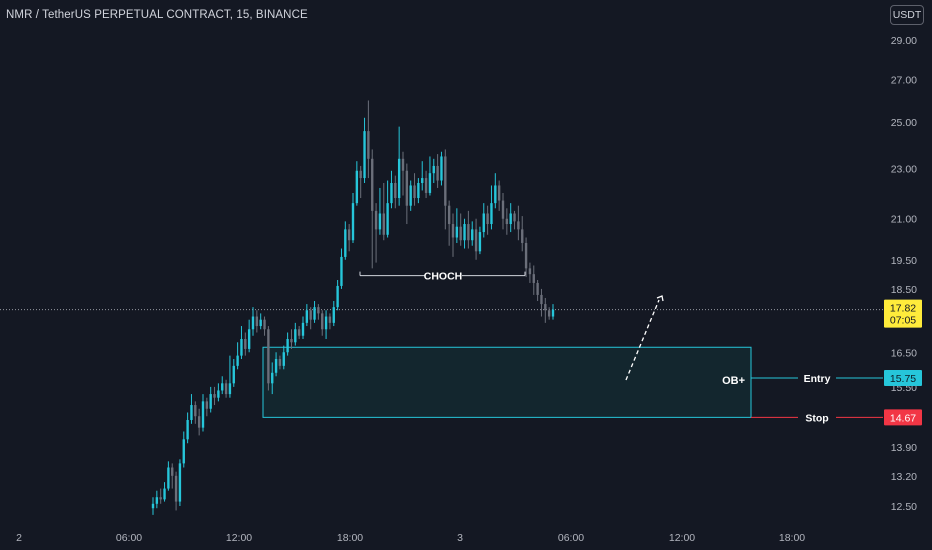 The image size is (932, 550). Describe the element at coordinates (443, 277) in the screenshot. I see `choch-label: CHOCH` at that location.